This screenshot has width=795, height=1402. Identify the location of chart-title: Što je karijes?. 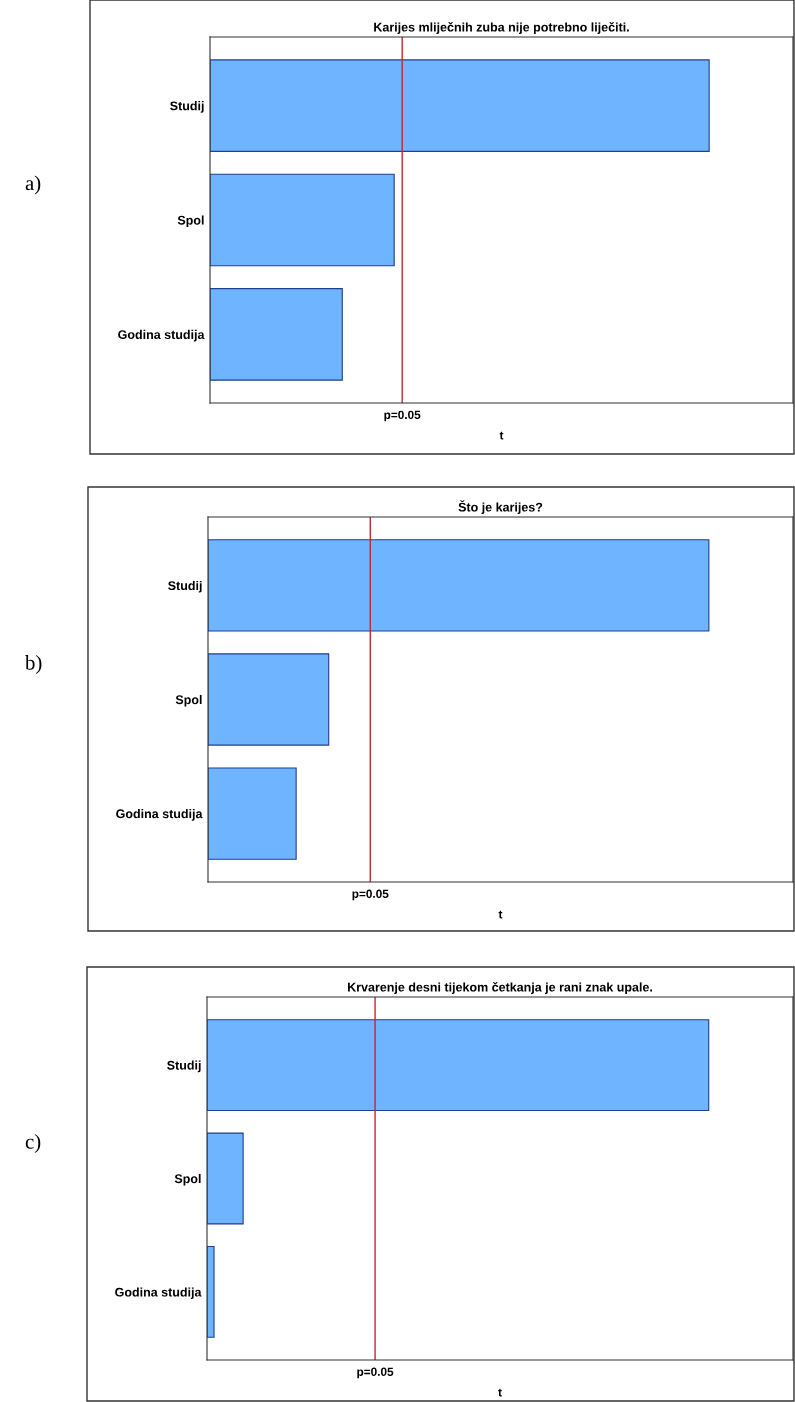
(500, 507).